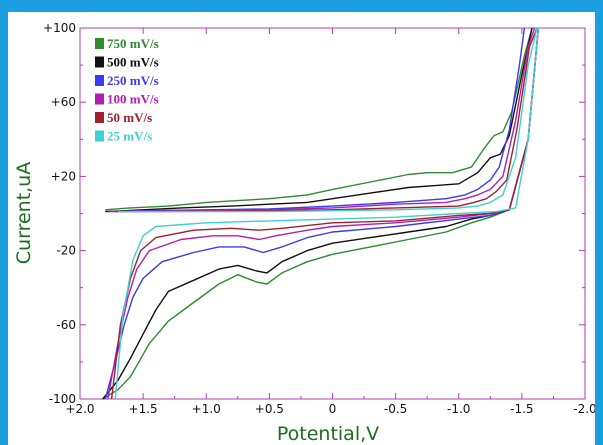 The image size is (603, 445). Describe the element at coordinates (333, 409) in the screenshot. I see `x-tick-label: 0` at that location.